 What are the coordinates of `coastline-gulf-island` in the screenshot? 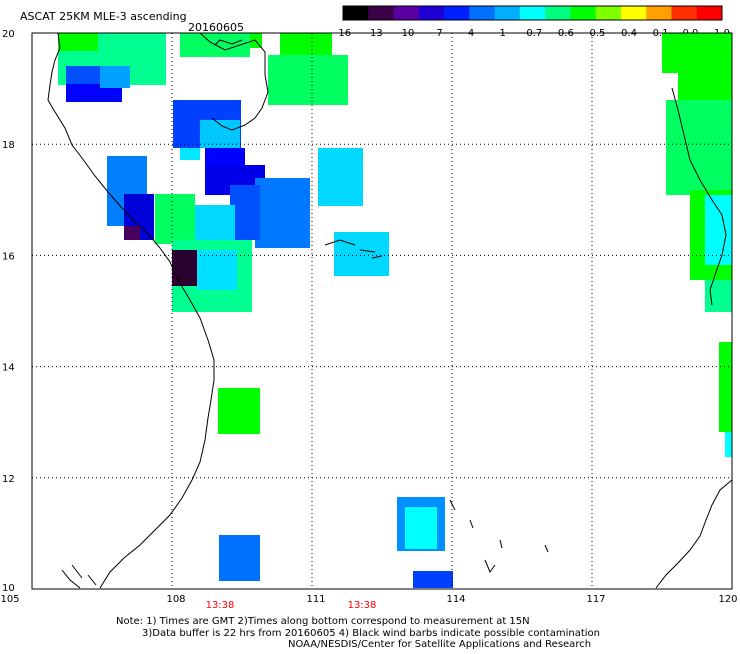 It's located at (228, 42).